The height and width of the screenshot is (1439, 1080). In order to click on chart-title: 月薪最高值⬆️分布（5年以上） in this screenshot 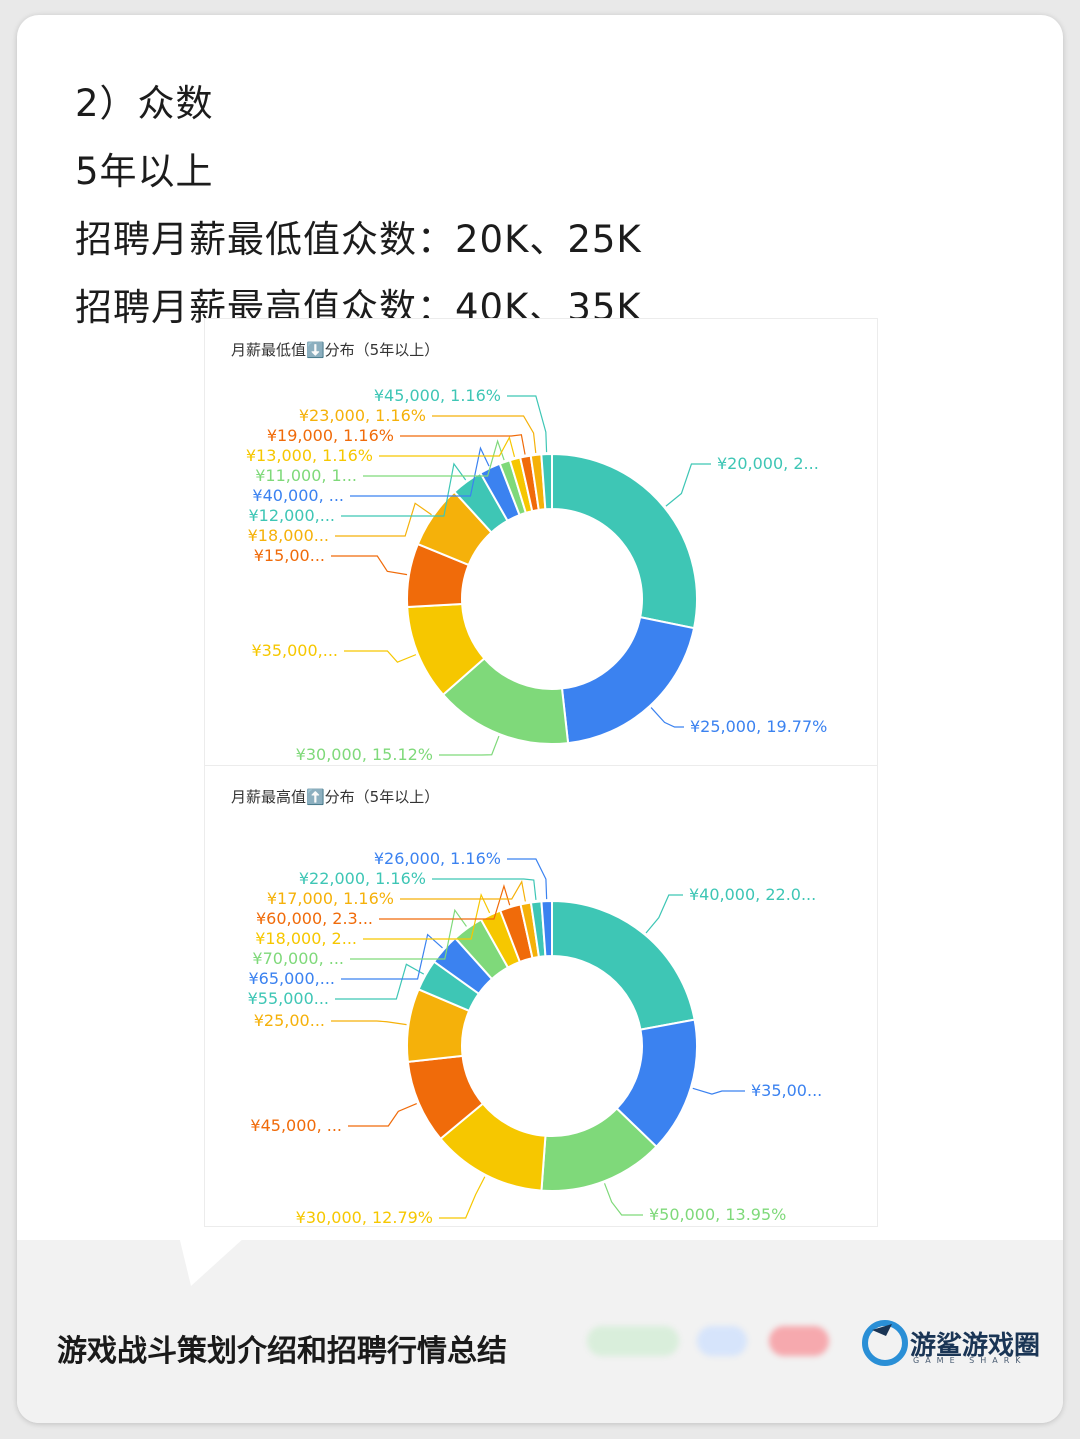, I will do `click(335, 797)`.